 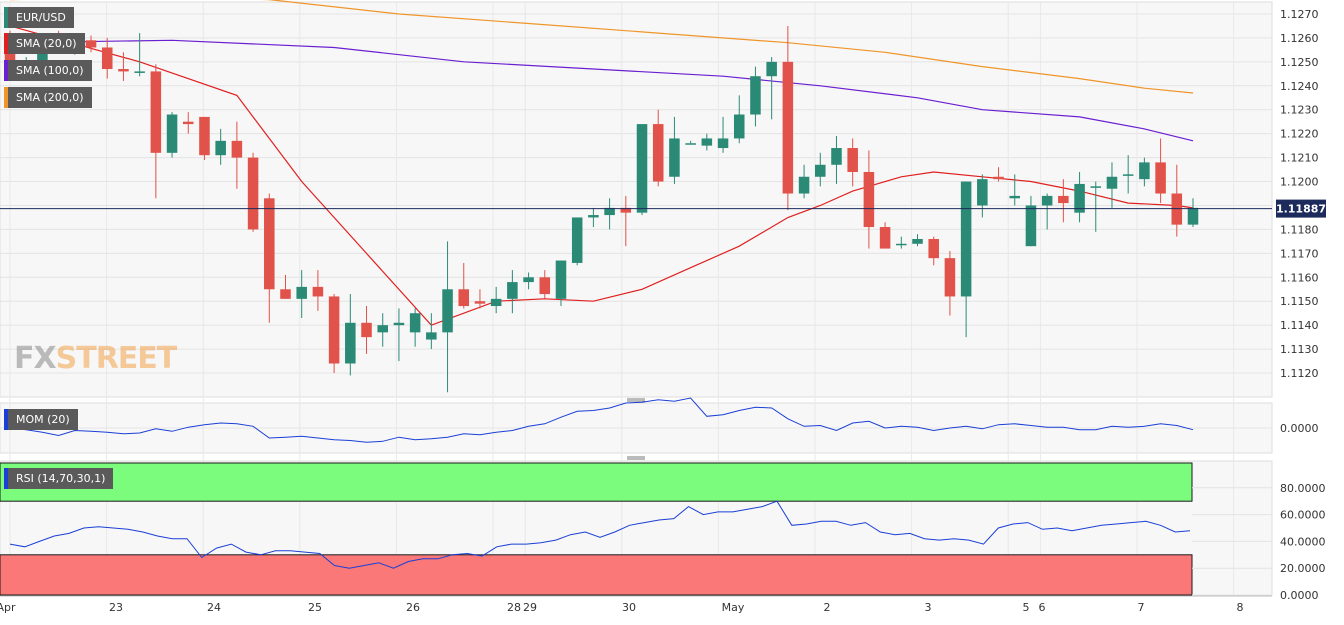 I want to click on y-tick-label: 1.1170, so click(x=1299, y=253).